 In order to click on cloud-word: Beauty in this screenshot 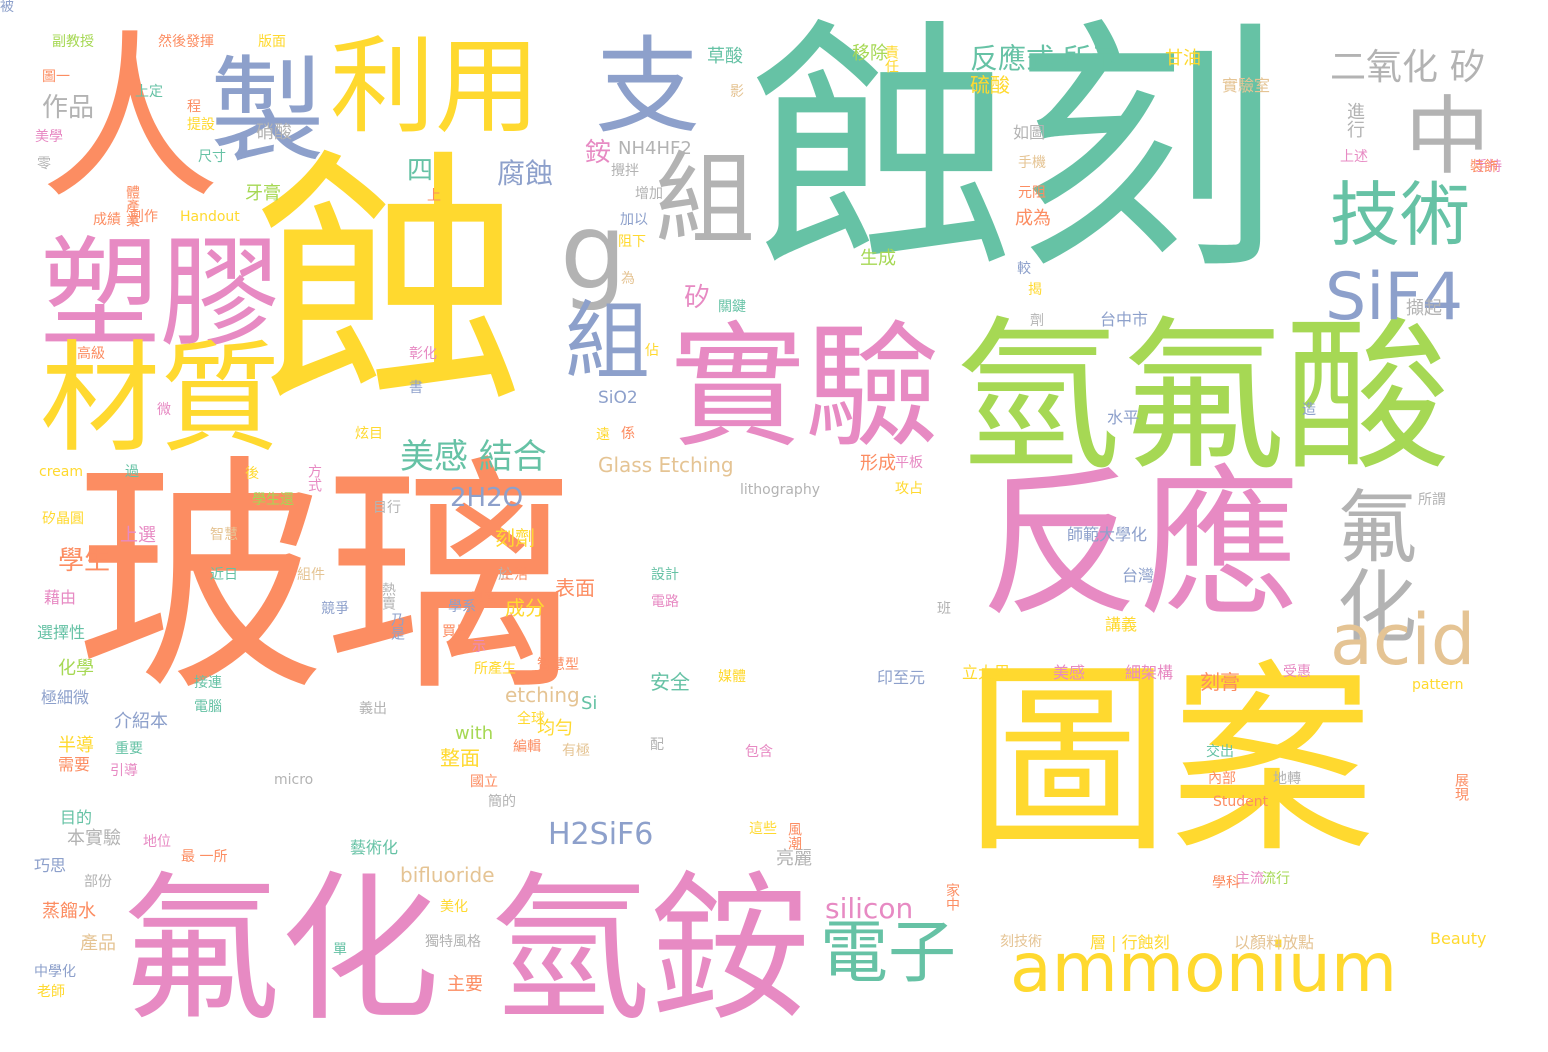, I will do `click(1458, 938)`.